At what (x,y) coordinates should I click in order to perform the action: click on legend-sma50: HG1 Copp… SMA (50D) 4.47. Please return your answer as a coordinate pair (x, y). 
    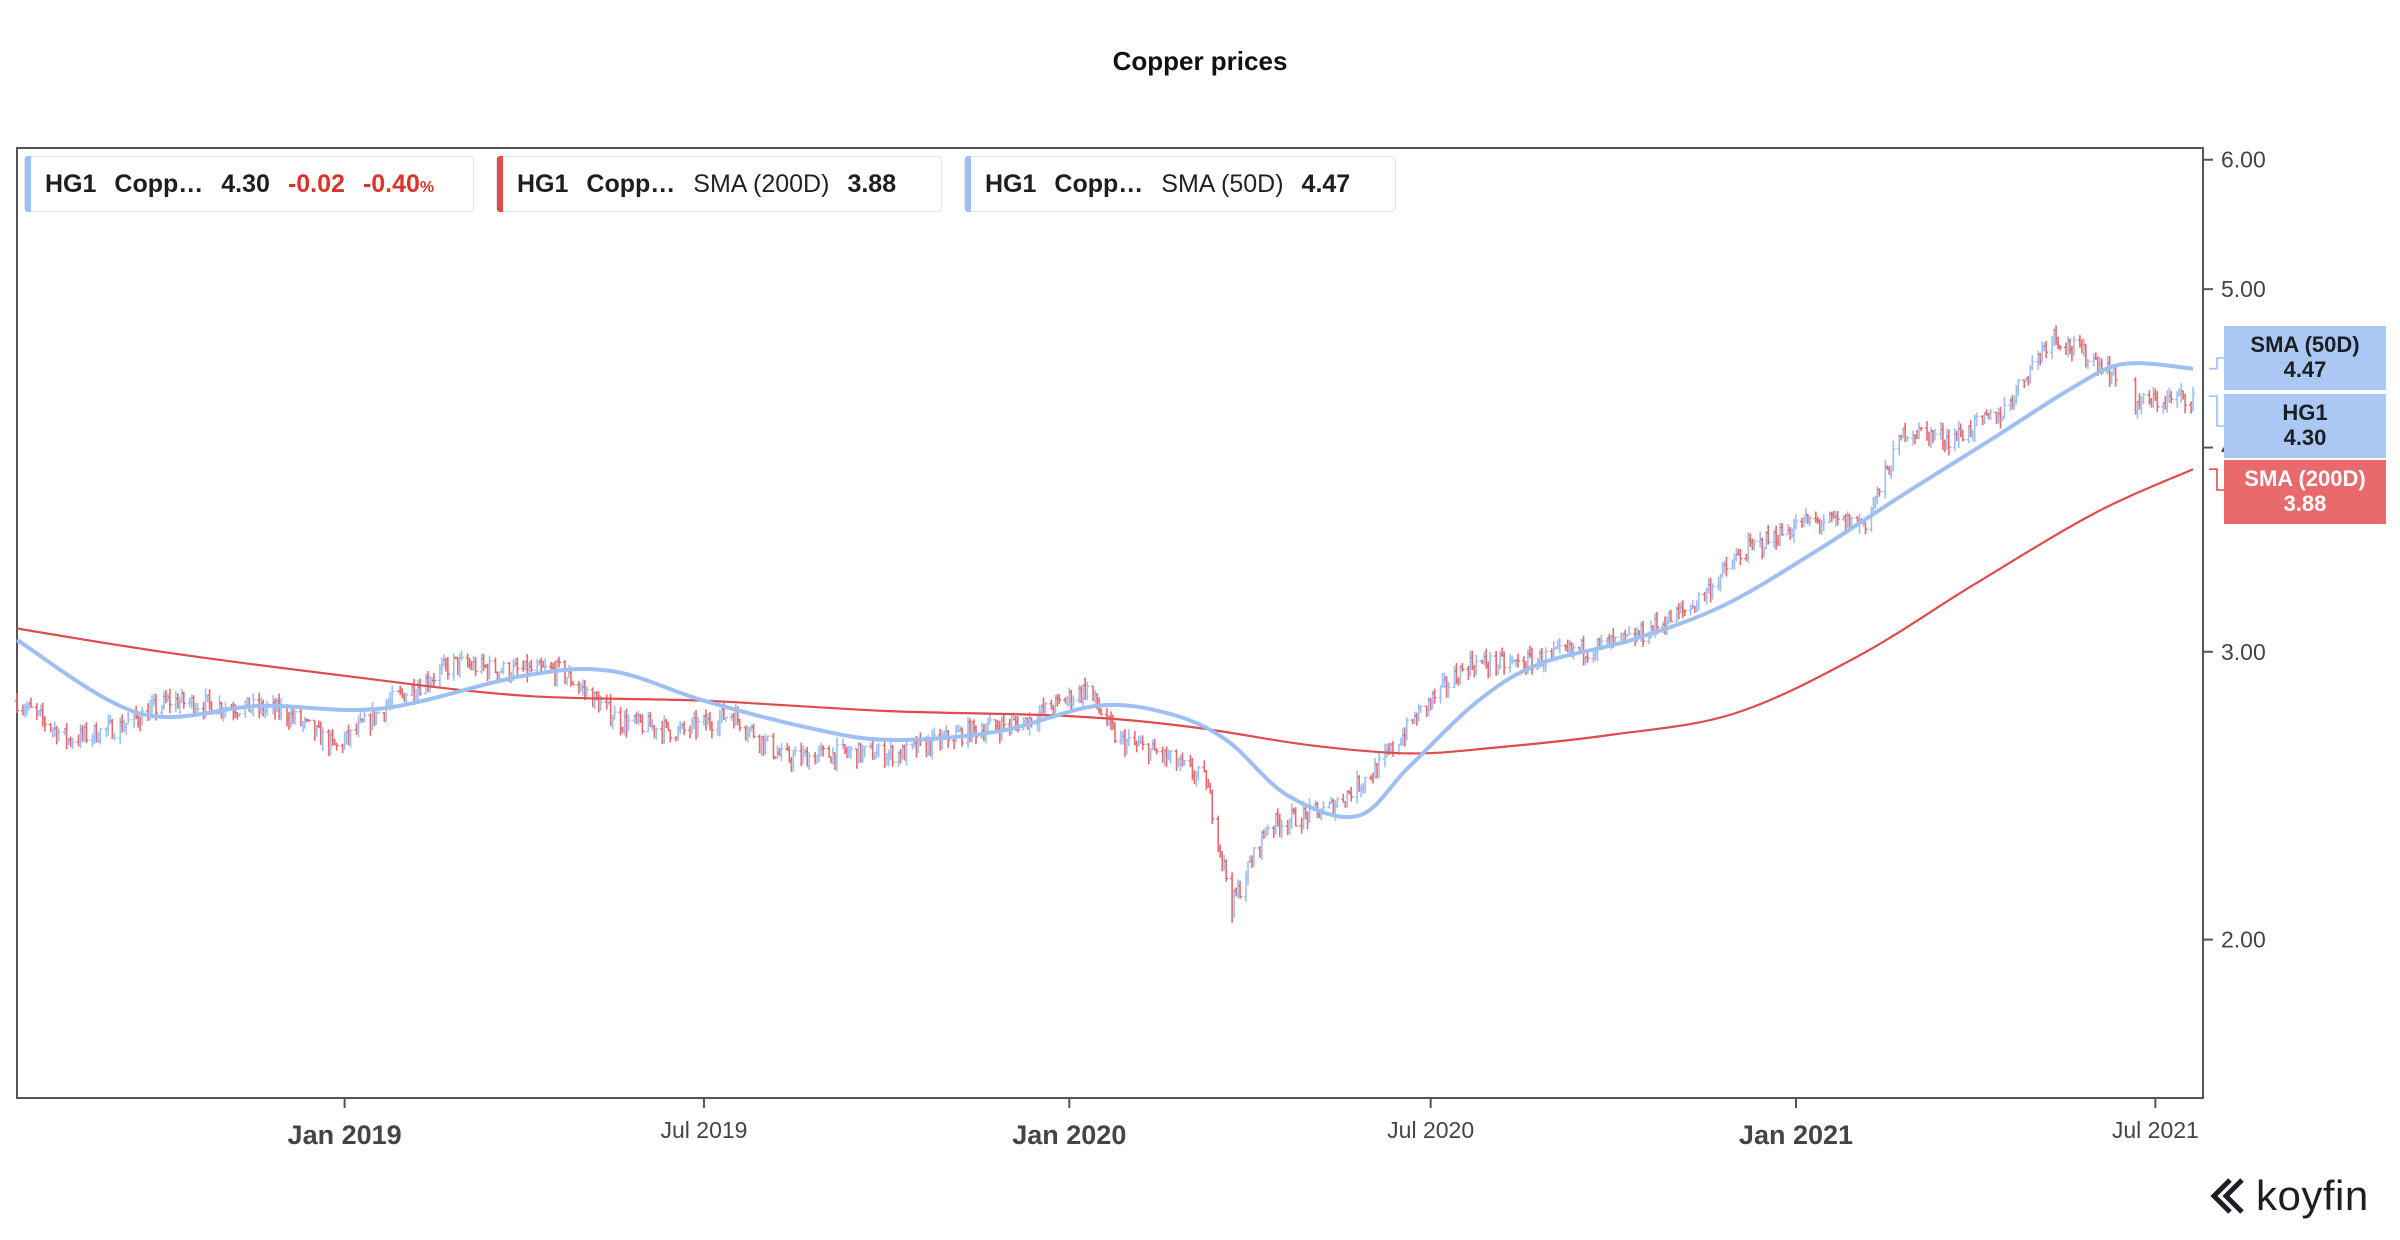
    Looking at the image, I should click on (1180, 184).